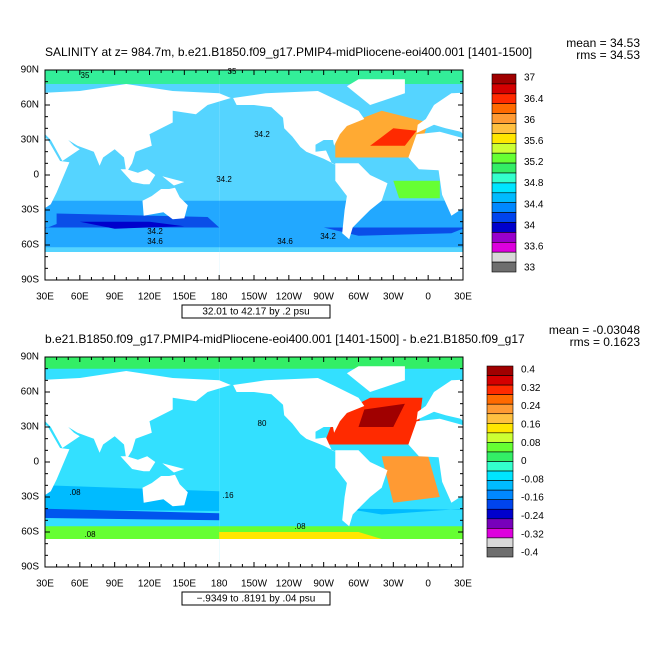  I want to click on colorbar-label: 0.32, so click(531, 388).